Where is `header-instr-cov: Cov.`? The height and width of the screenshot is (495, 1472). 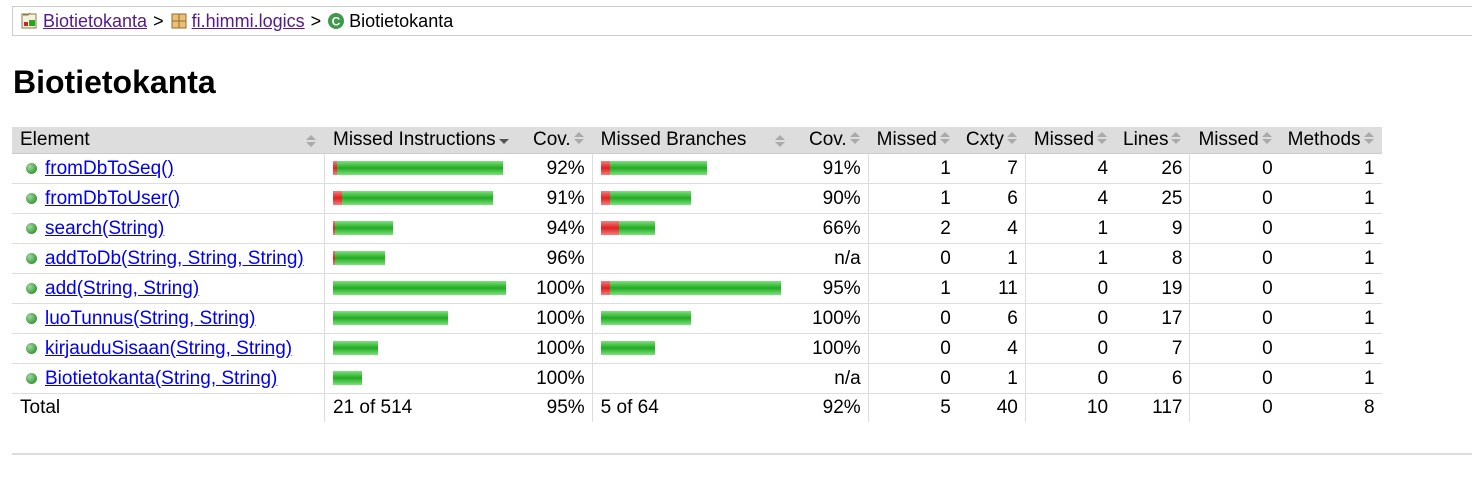 header-instr-cov: Cov. is located at coordinates (559, 140).